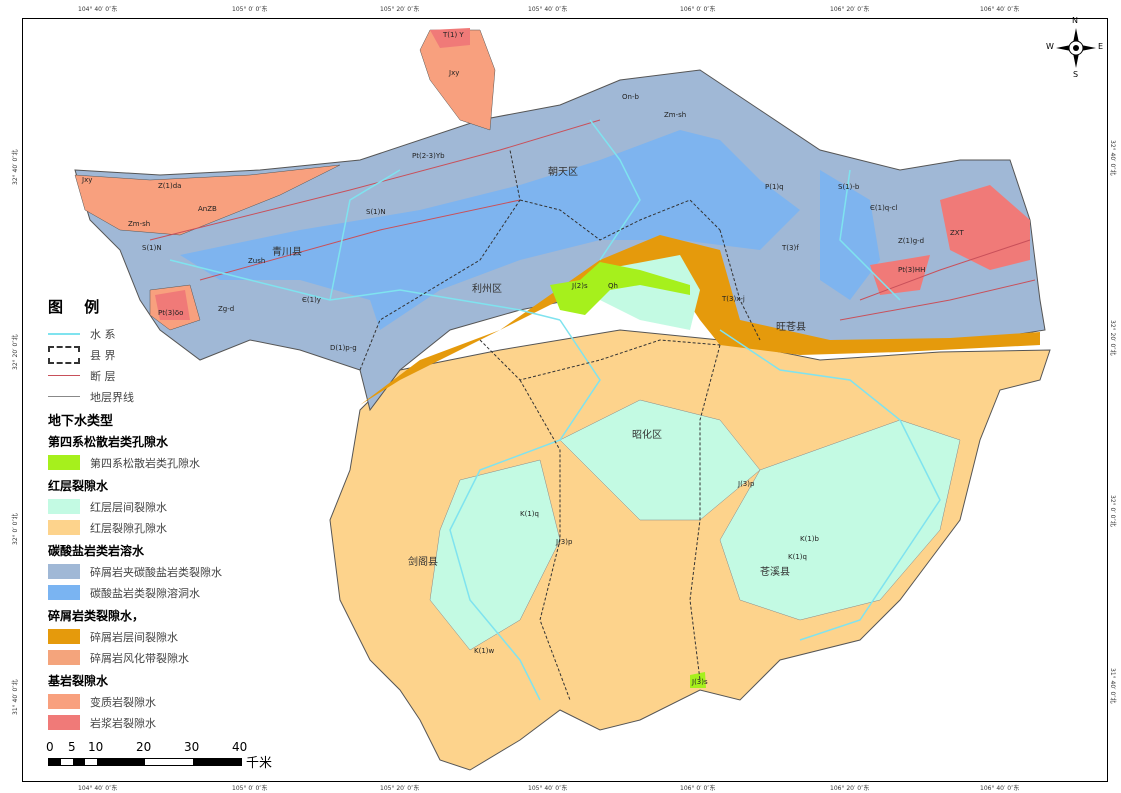 The width and height of the screenshot is (1121, 793). I want to click on strata-code: Pt(3)δο, so click(171, 313).